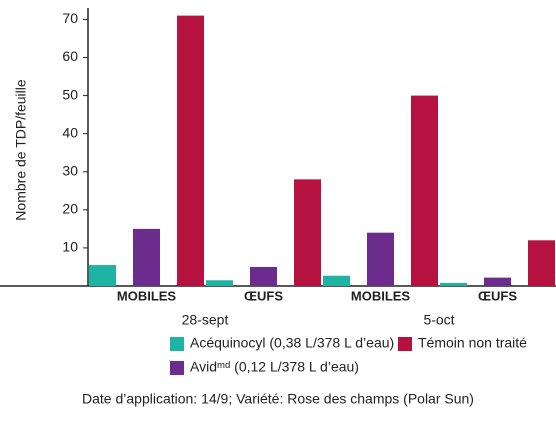  Describe the element at coordinates (438, 320) in the screenshot. I see `group-label: 5-oct` at that location.